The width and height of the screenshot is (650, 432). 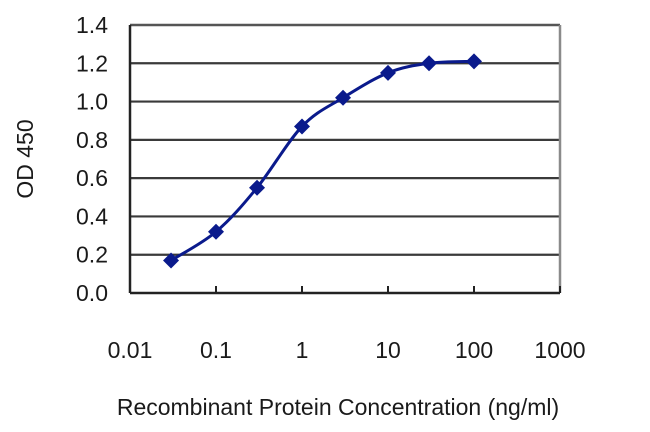 I want to click on x-axis-tick-labels: 0.01 0.1 1 10 100 1000, so click(x=347, y=350).